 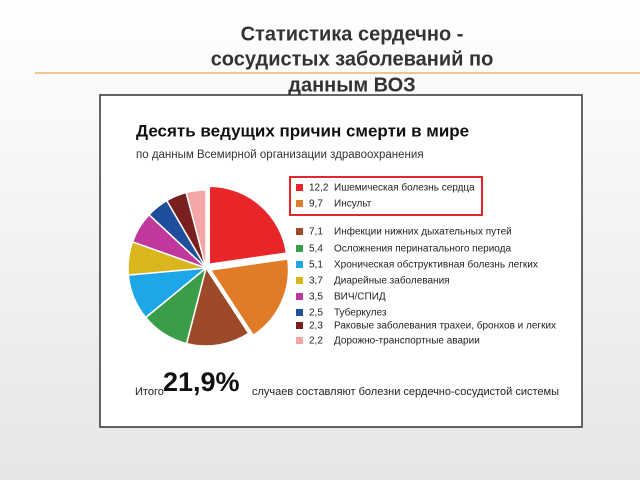 What do you see at coordinates (351, 85) in the screenshot?
I see `slide-title: данным ВОЗ` at bounding box center [351, 85].